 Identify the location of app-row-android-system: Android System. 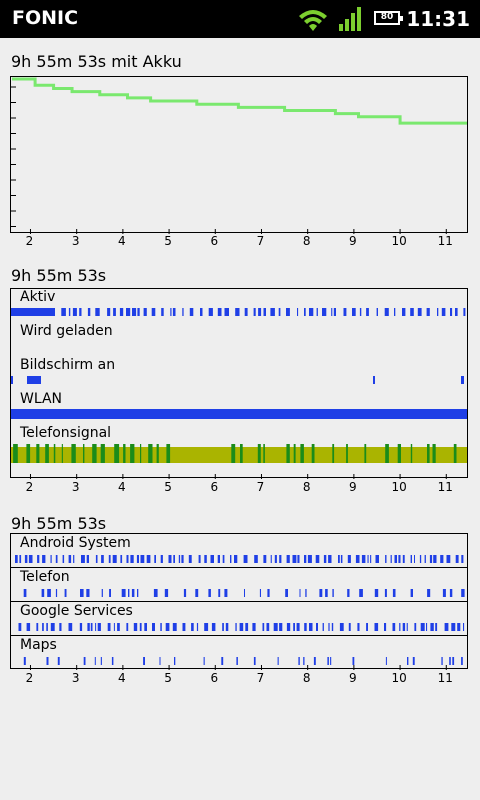
(239, 551).